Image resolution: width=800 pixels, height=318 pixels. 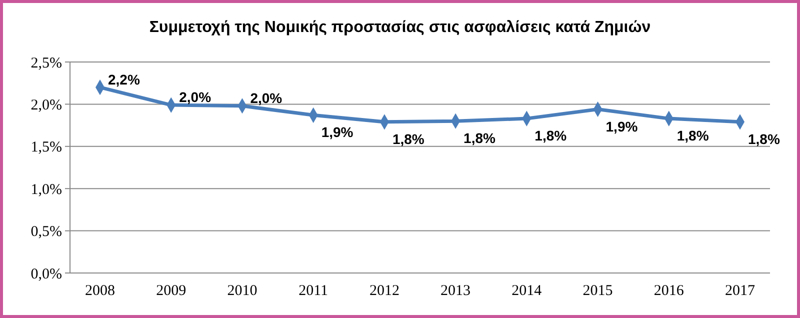 I want to click on x-tick-label: 2011, so click(x=313, y=291).